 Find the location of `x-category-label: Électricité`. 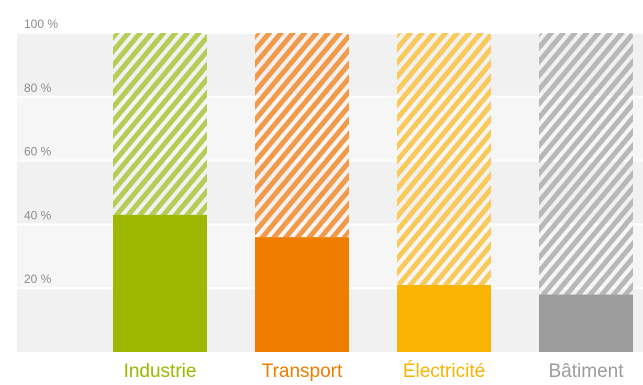

x-category-label: Électricité is located at coordinates (444, 371).